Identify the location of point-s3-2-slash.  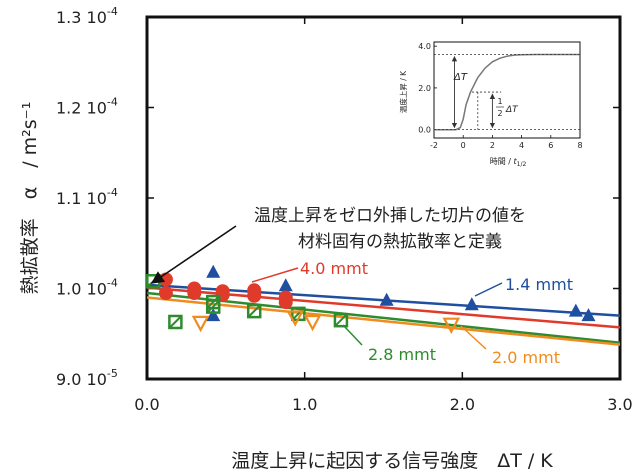
(175, 322).